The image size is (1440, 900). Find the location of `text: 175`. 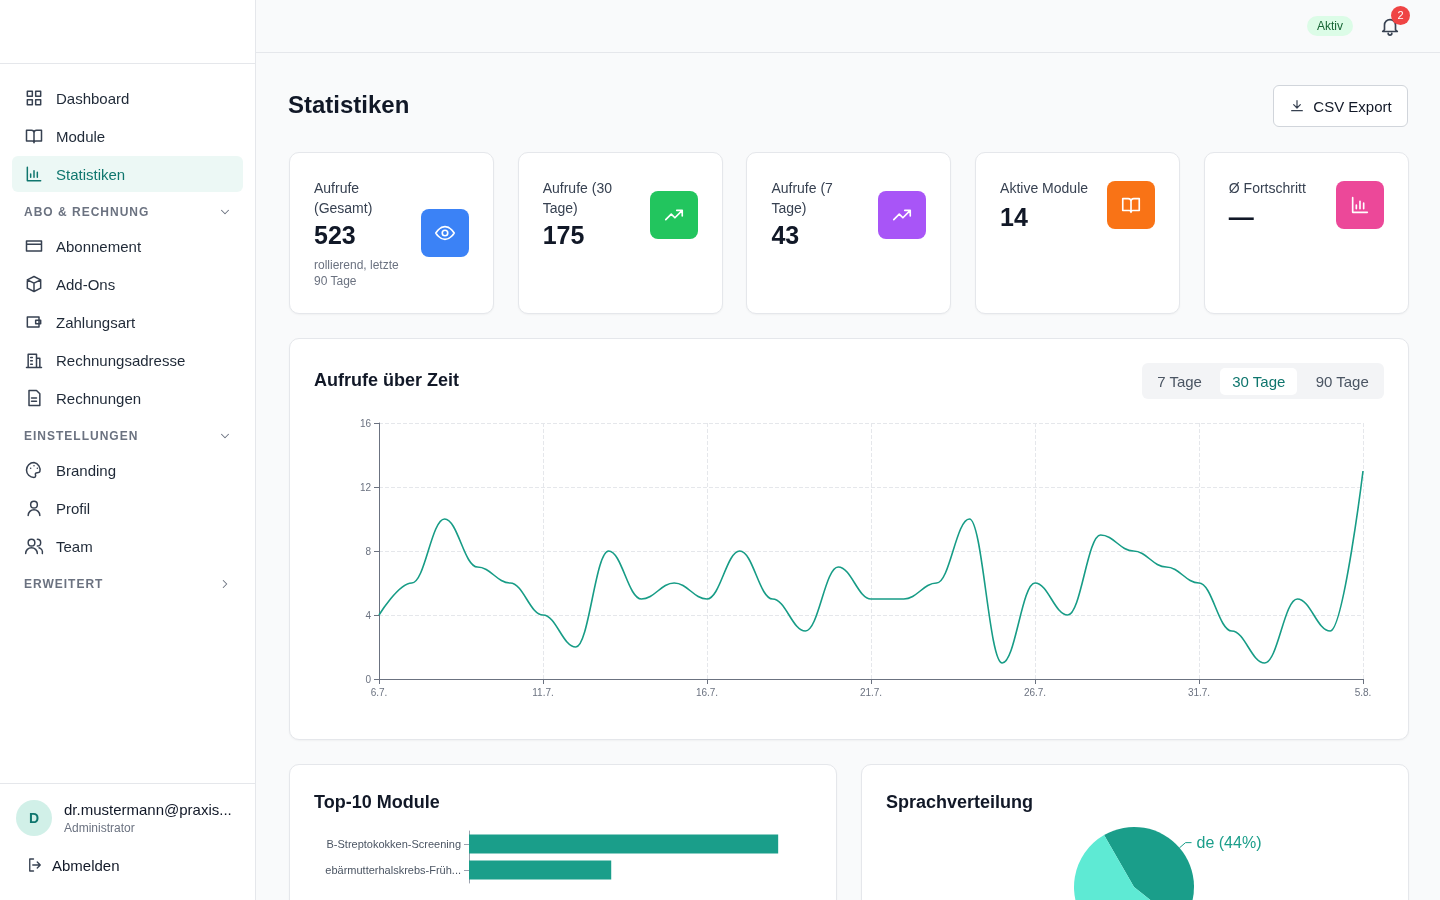

text: 175 is located at coordinates (563, 235).